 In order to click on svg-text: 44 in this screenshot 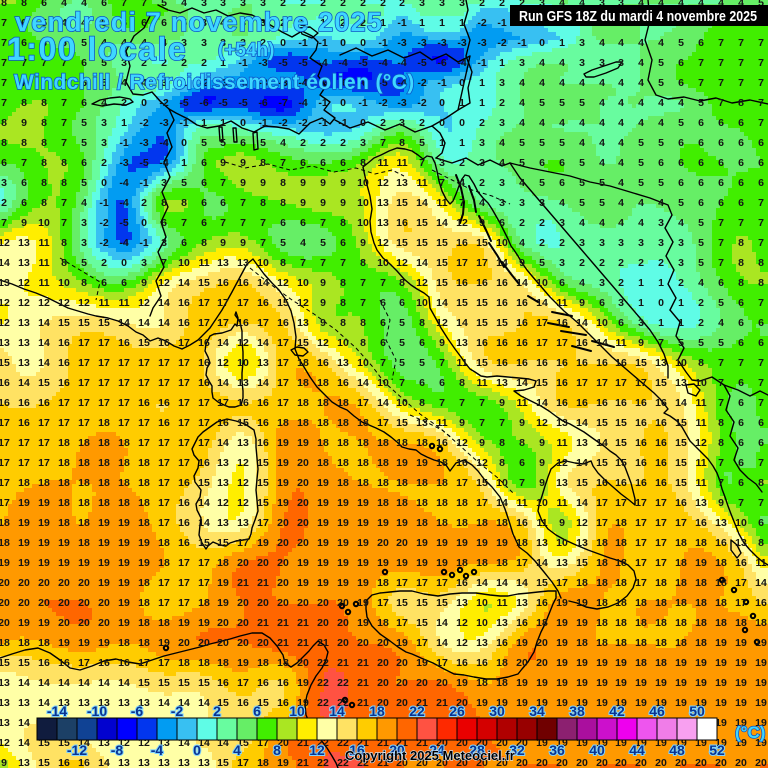, I will do `click(637, 750)`.